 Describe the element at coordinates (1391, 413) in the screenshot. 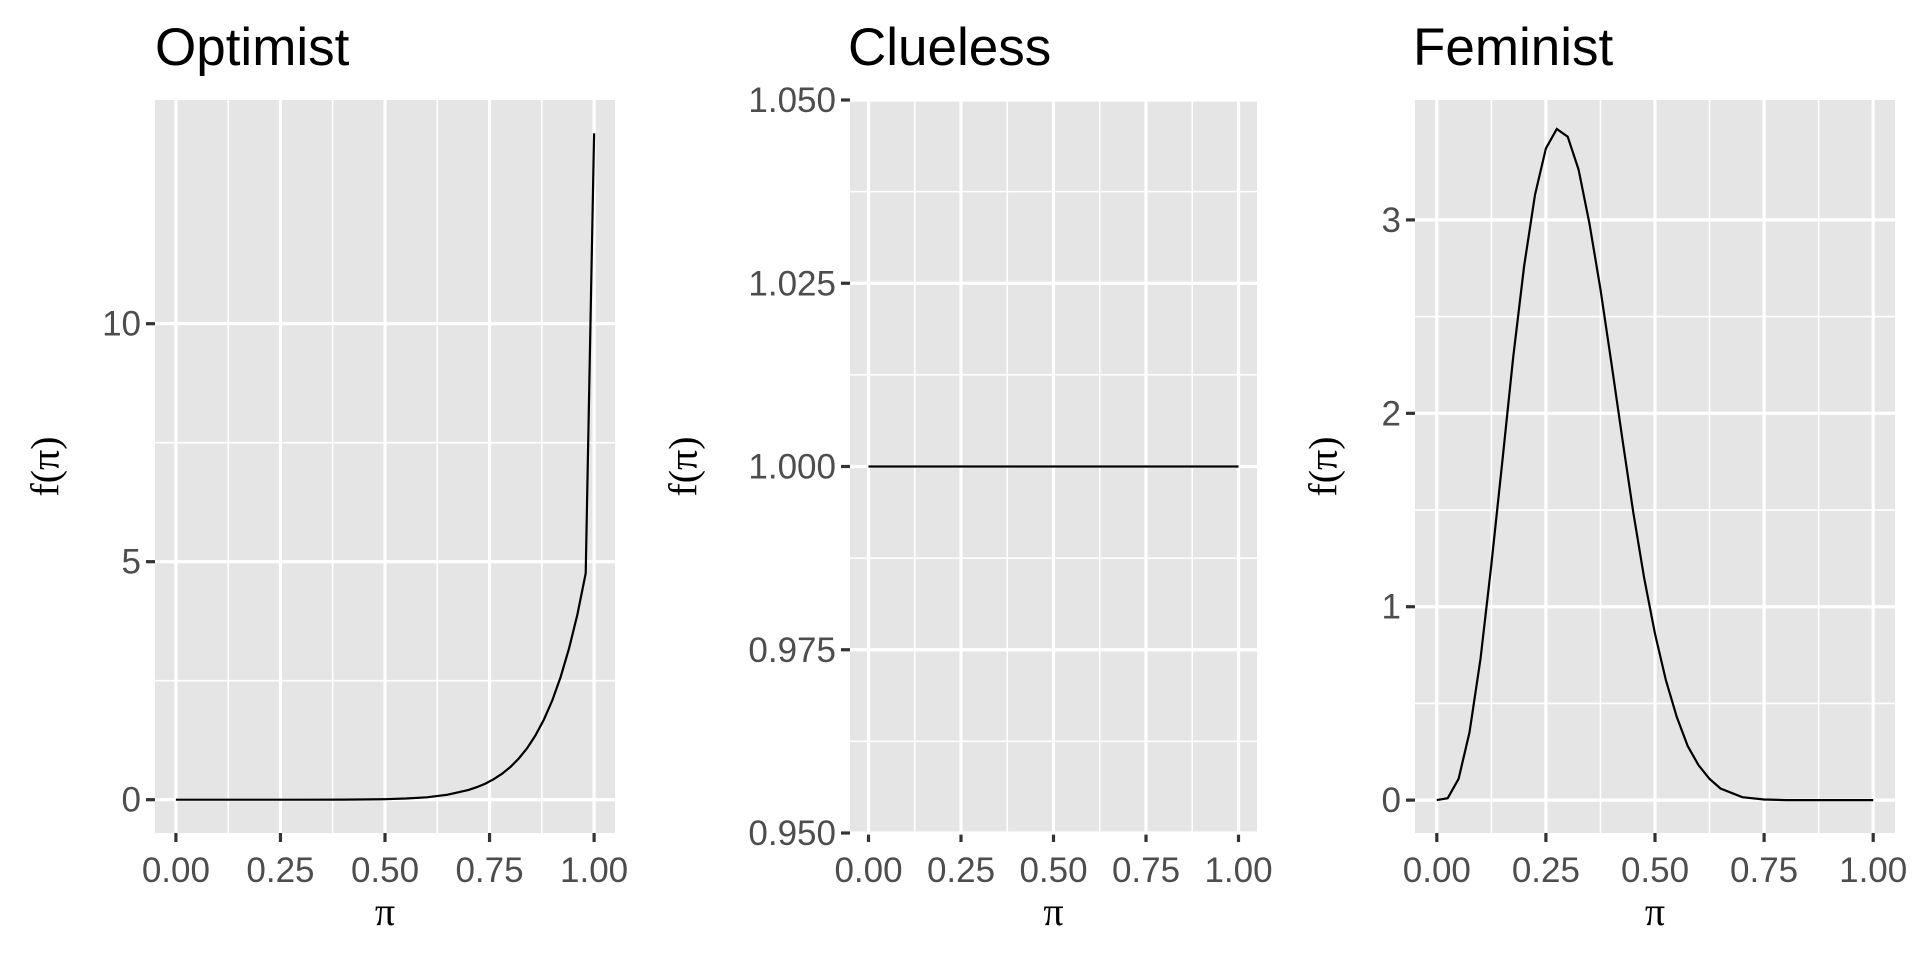

I see `y-tick-label: 2` at that location.